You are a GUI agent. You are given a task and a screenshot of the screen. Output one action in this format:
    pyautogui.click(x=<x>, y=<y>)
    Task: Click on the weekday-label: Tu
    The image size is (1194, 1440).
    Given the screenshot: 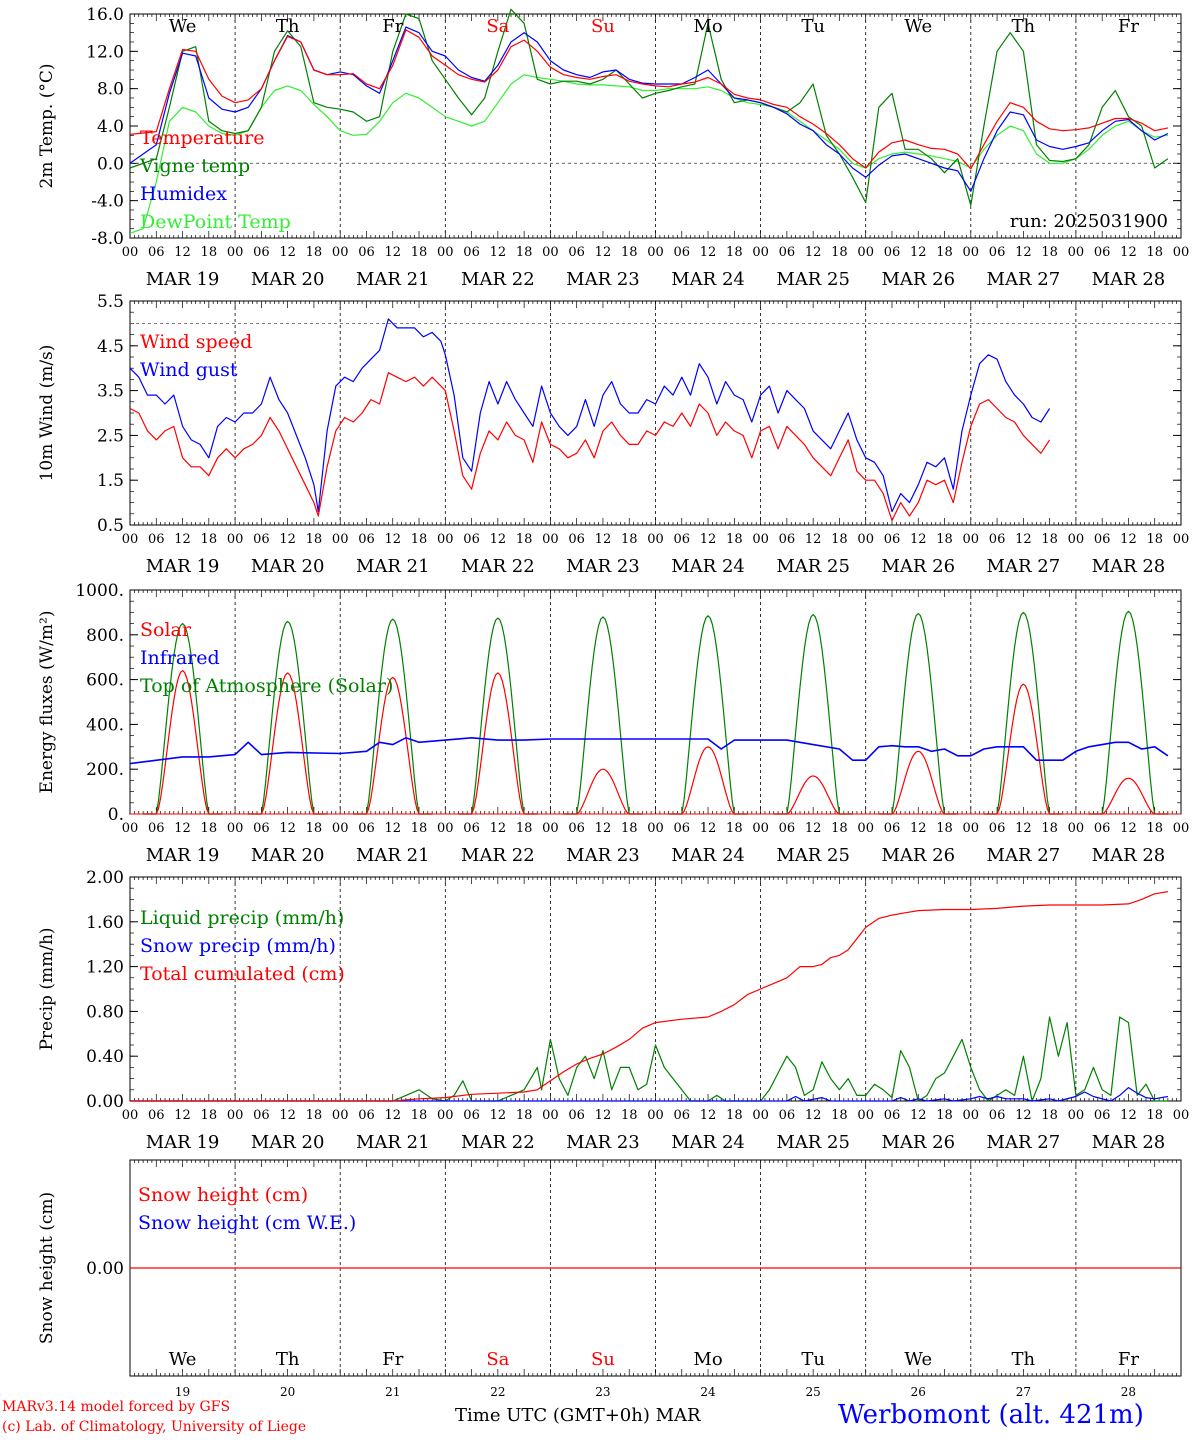 What is the action you would take?
    pyautogui.click(x=813, y=26)
    